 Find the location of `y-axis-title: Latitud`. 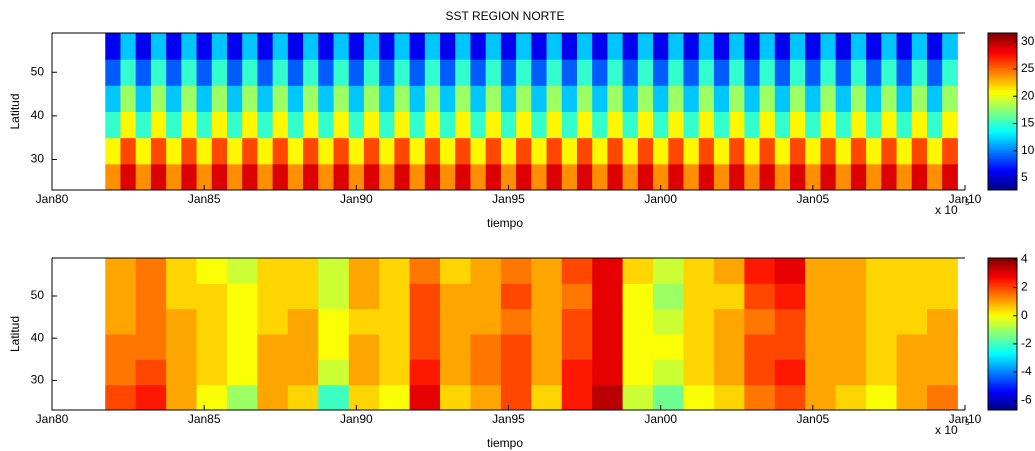

y-axis-title: Latitud is located at coordinates (15, 334).